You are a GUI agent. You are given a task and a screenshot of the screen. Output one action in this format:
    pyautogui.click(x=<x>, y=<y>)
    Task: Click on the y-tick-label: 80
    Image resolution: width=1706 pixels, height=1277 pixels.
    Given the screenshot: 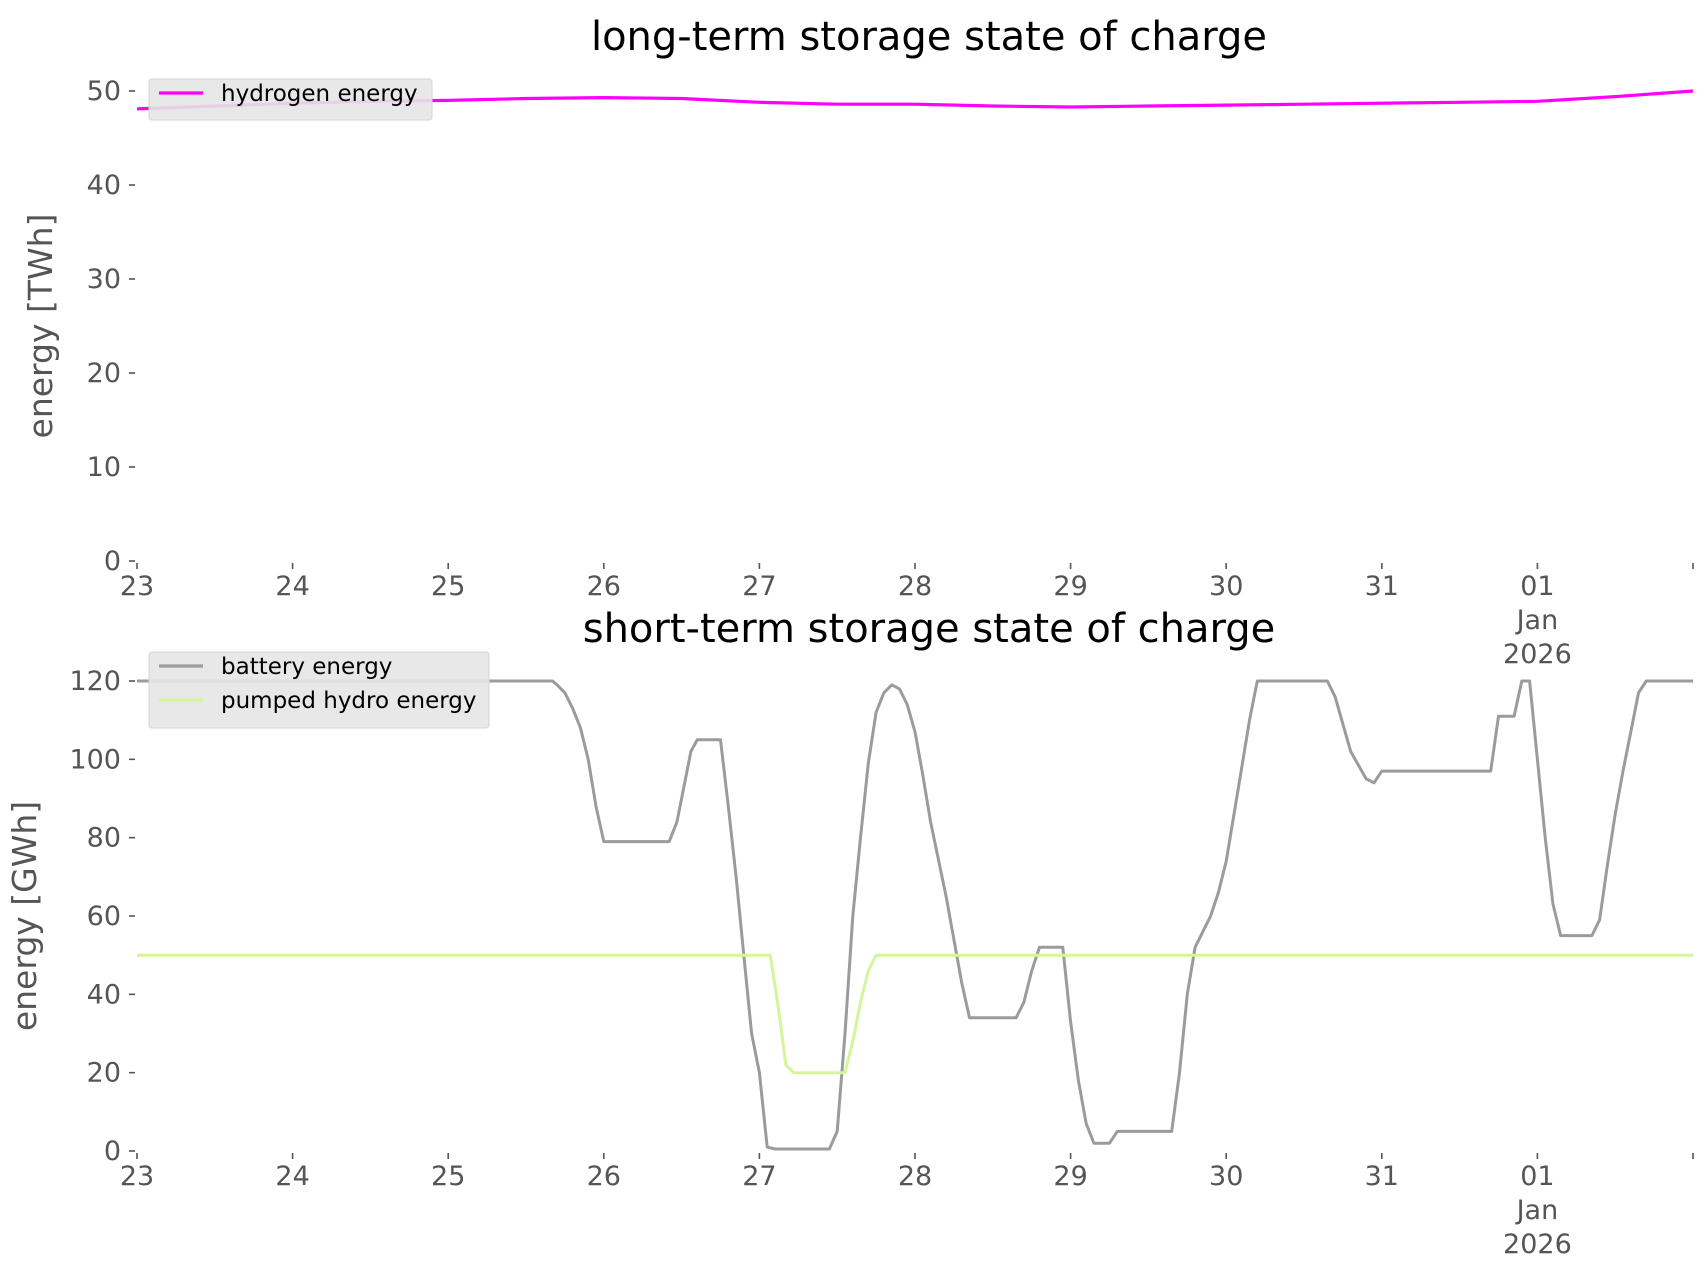 What is the action you would take?
    pyautogui.click(x=104, y=838)
    